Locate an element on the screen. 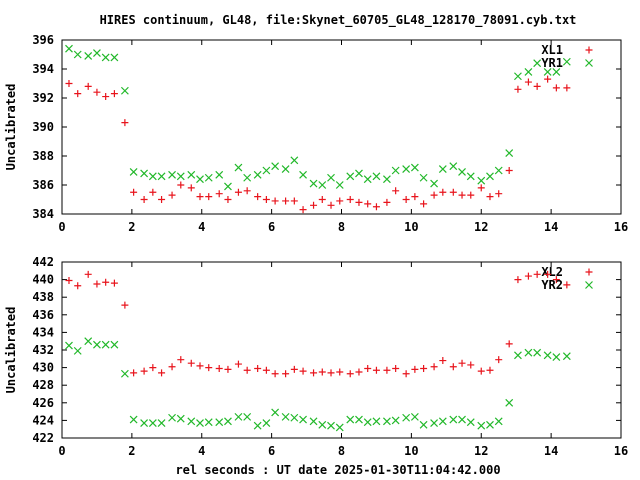  legend-marker-xl2 is located at coordinates (589, 272).